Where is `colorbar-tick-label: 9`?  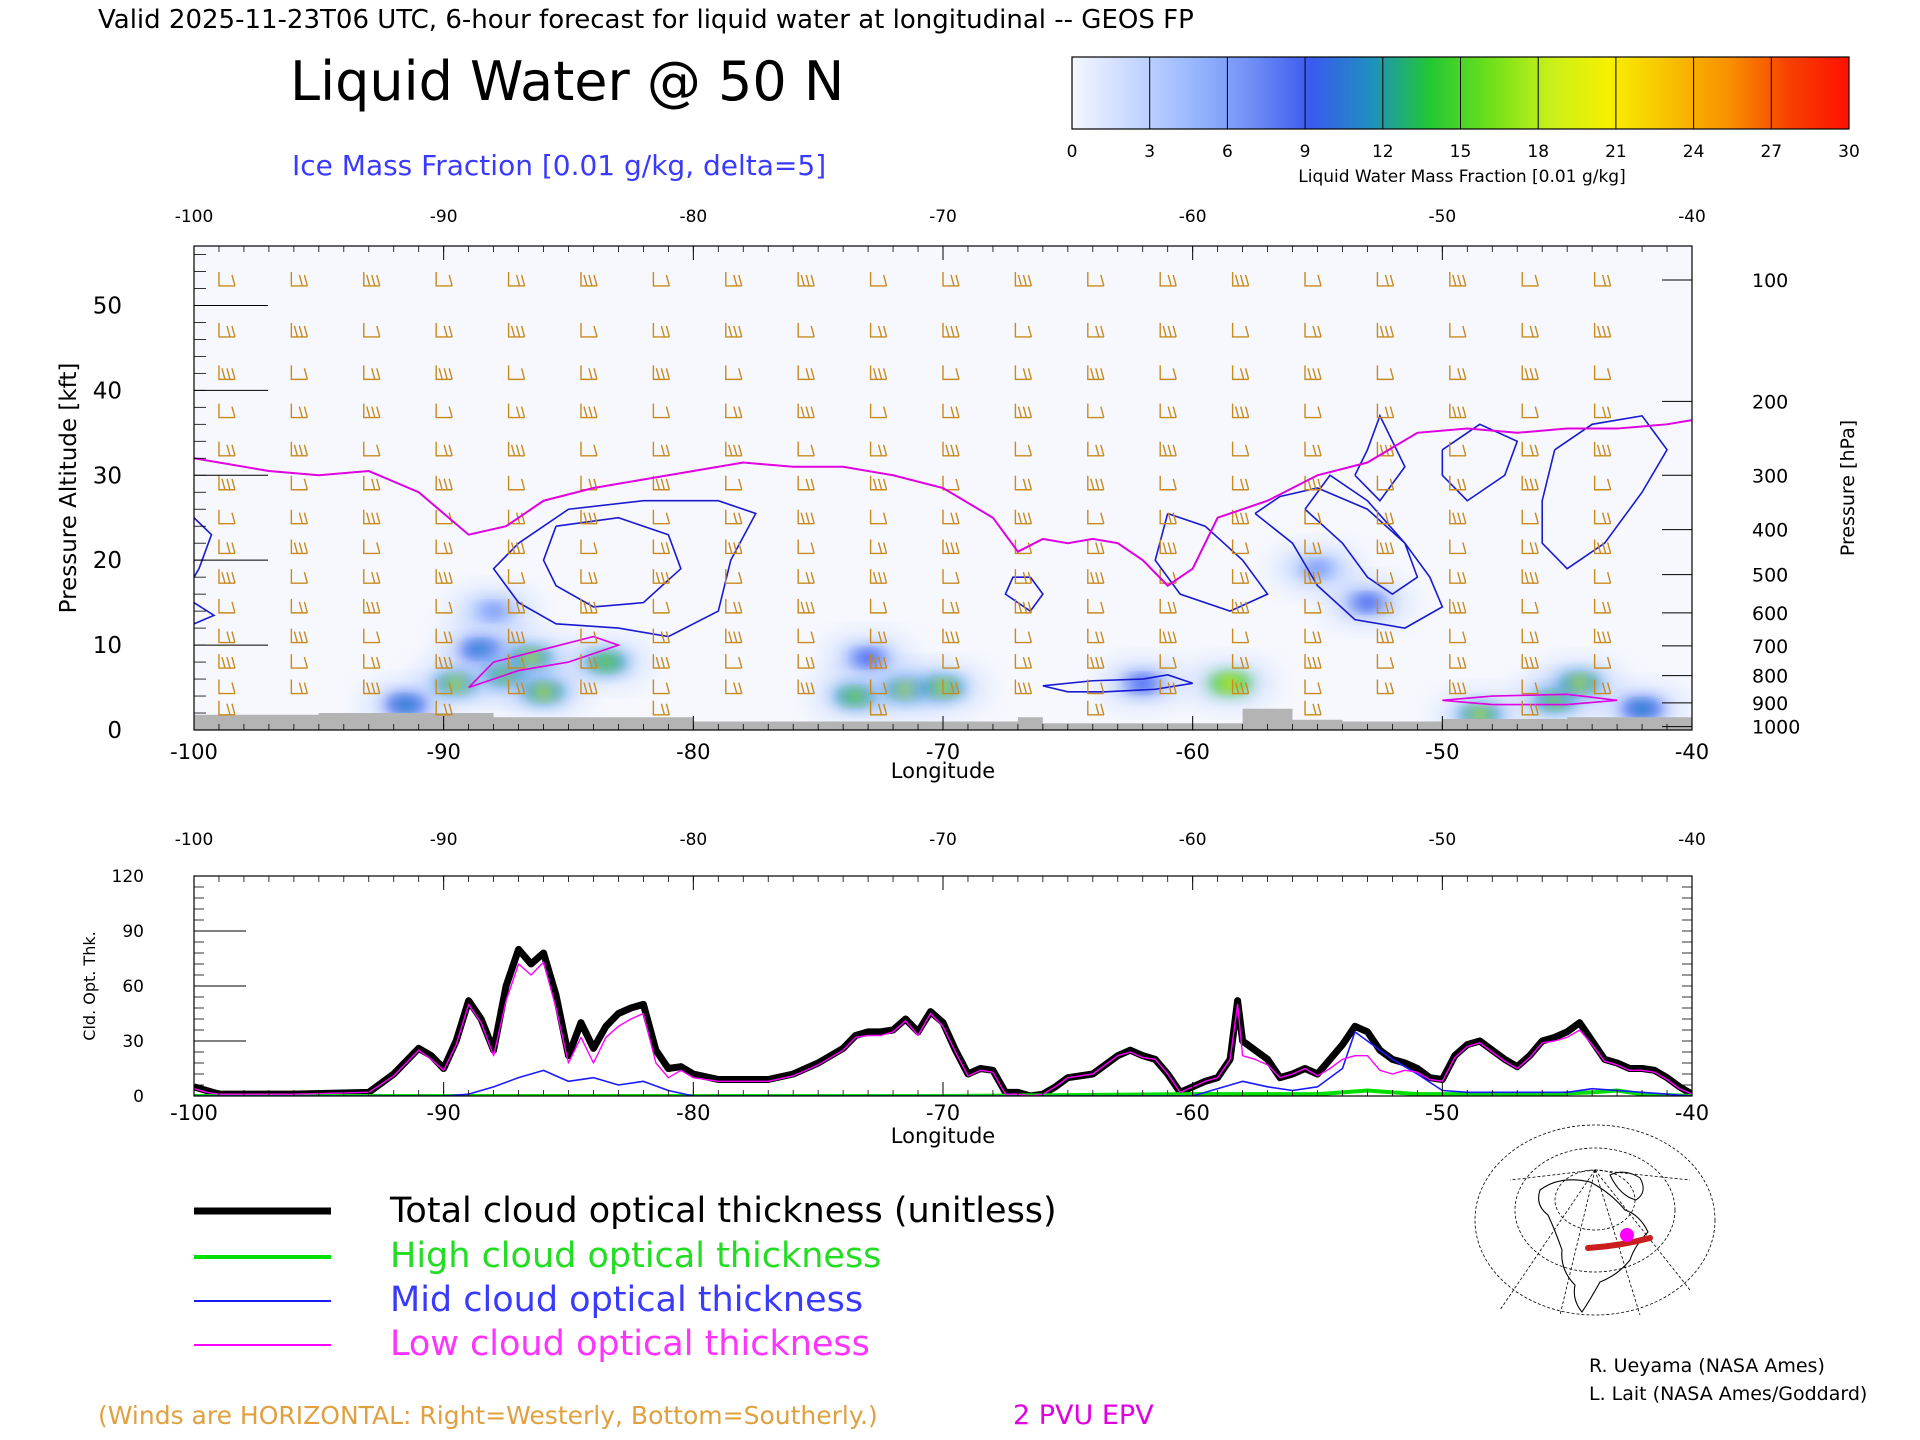
colorbar-tick-label: 9 is located at coordinates (1305, 152).